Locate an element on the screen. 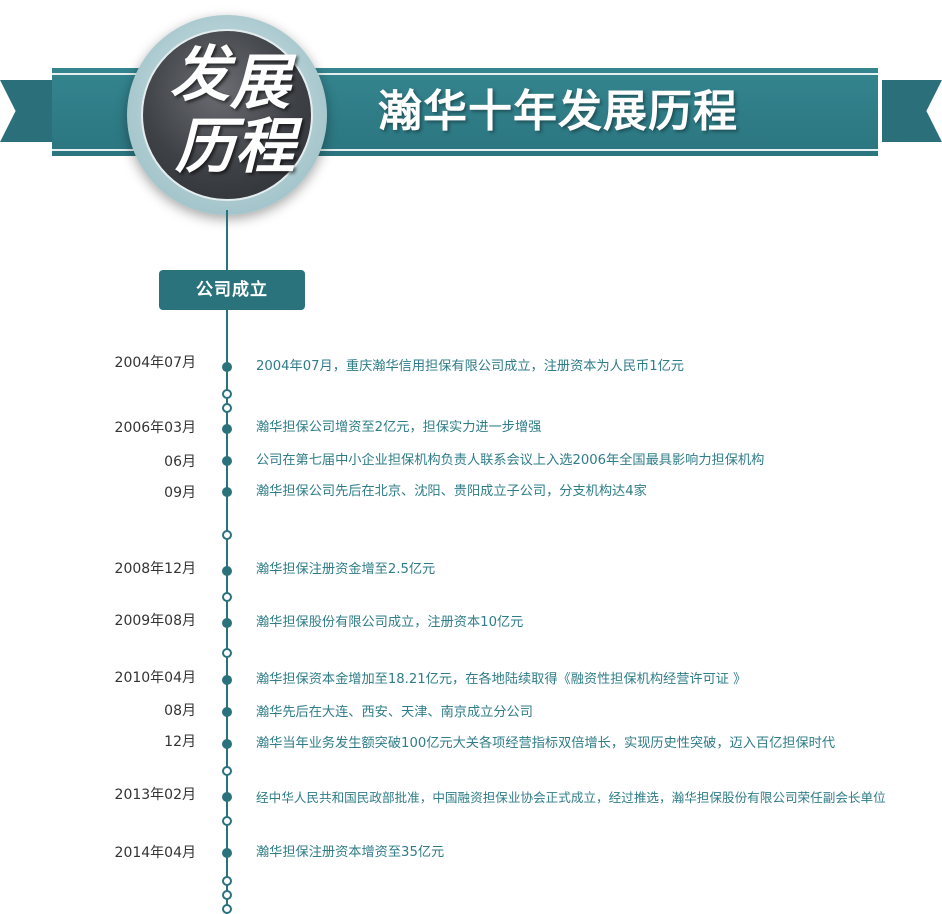 This screenshot has width=942, height=914. event-text: 瀚华担保注册资本增资至35亿元 is located at coordinates (350, 852).